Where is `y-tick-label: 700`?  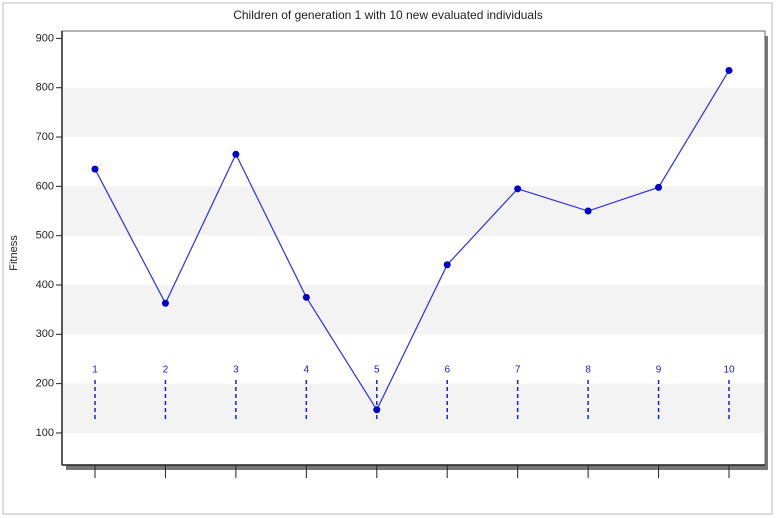 y-tick-label: 700 is located at coordinates (45, 137).